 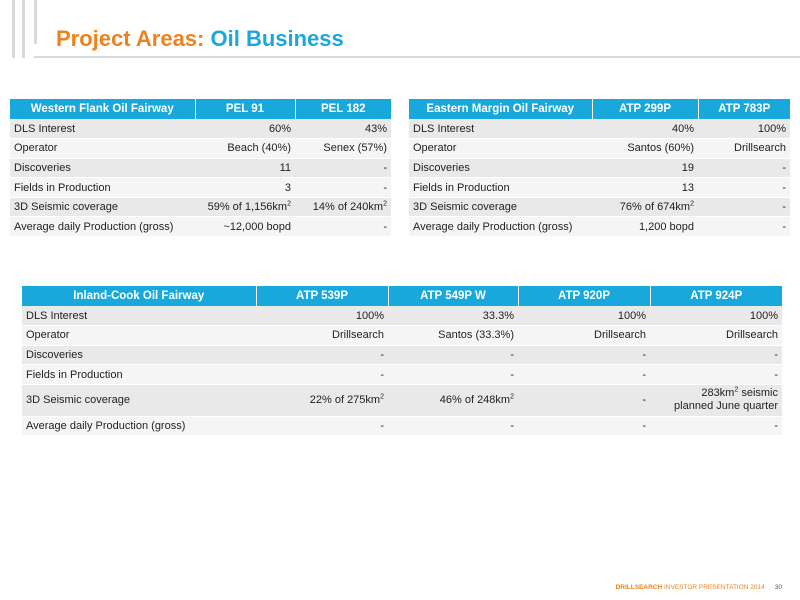 I want to click on cell-text: 59% of 1,156km, so click(x=247, y=207).